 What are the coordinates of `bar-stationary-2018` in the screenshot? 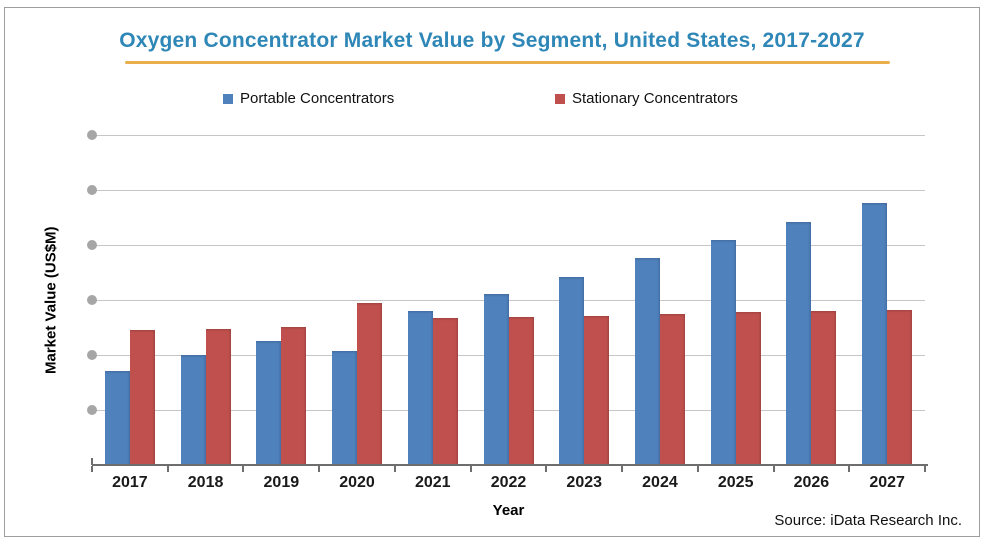 It's located at (218, 397).